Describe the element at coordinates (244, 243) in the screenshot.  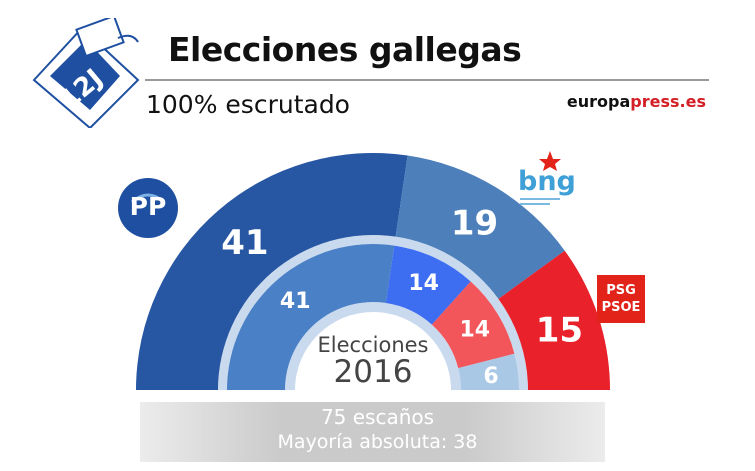
I see `outer-ring-seat-label: 41` at that location.